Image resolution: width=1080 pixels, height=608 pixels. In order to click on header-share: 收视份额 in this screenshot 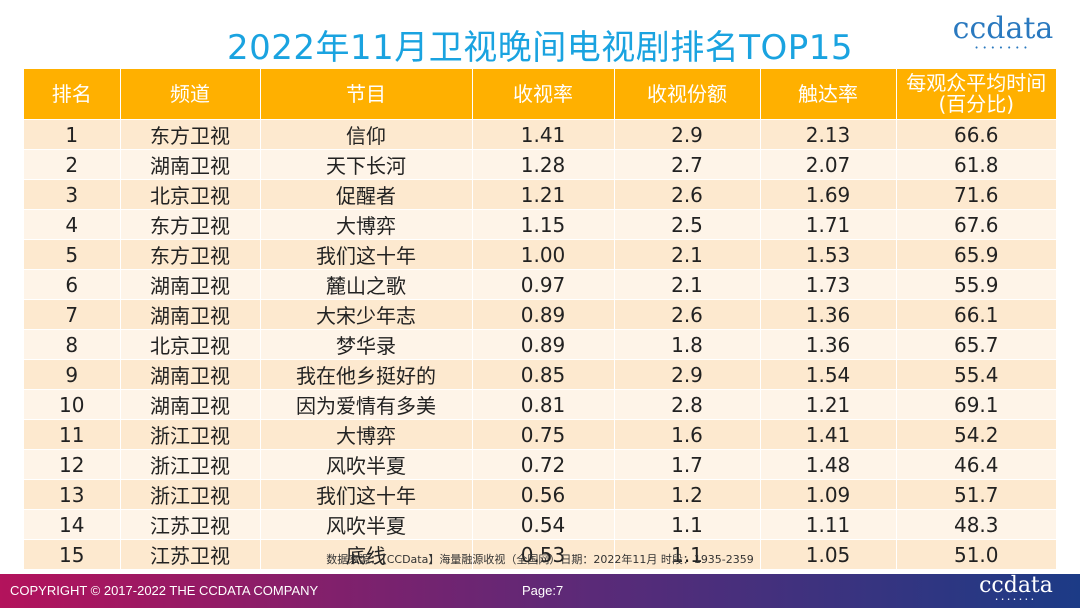, I will do `click(687, 94)`.